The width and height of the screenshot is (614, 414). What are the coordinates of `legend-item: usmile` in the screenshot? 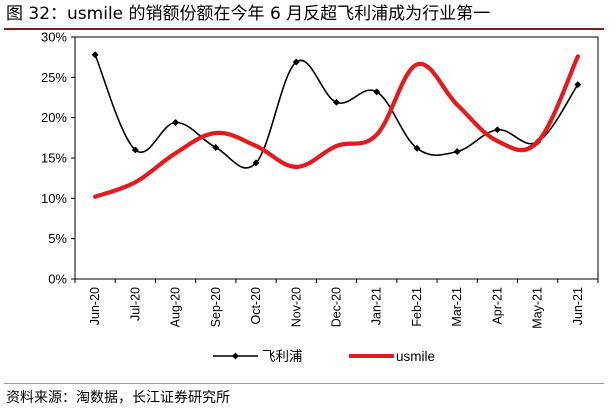 It's located at (392, 356).